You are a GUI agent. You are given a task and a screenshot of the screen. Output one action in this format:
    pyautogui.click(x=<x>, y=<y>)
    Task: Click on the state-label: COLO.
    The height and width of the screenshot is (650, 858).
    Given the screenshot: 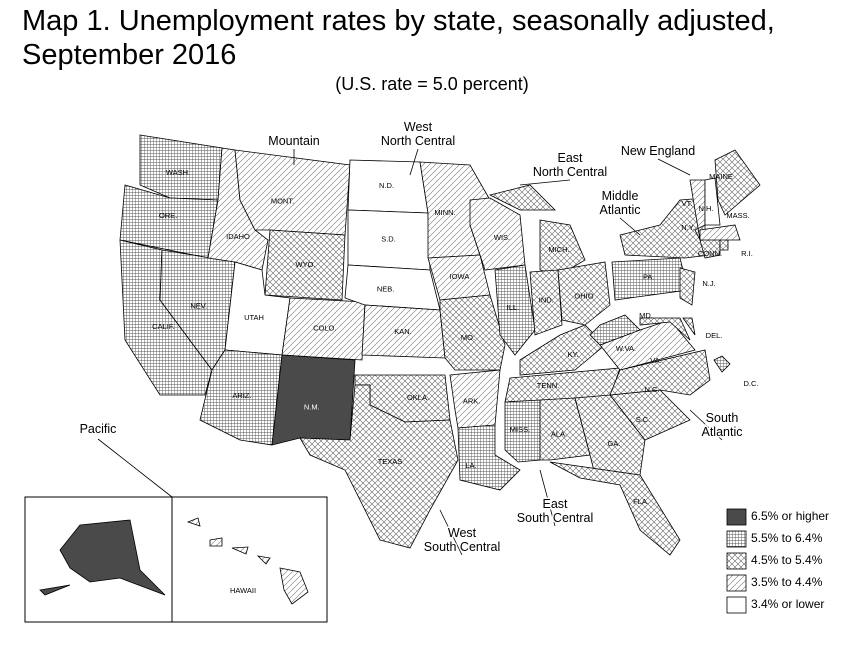 What is the action you would take?
    pyautogui.click(x=324, y=328)
    